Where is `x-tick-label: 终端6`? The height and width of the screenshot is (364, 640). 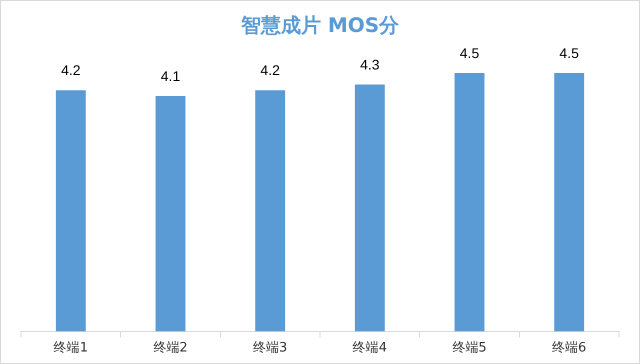
x-tick-label: 终端6 is located at coordinates (569, 348).